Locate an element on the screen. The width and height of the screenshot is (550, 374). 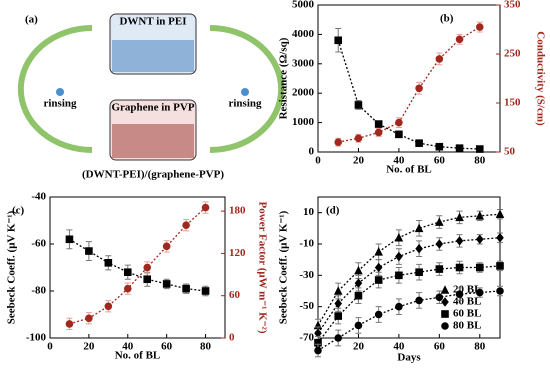
y-tick-label: -10 is located at coordinates (306, 244).